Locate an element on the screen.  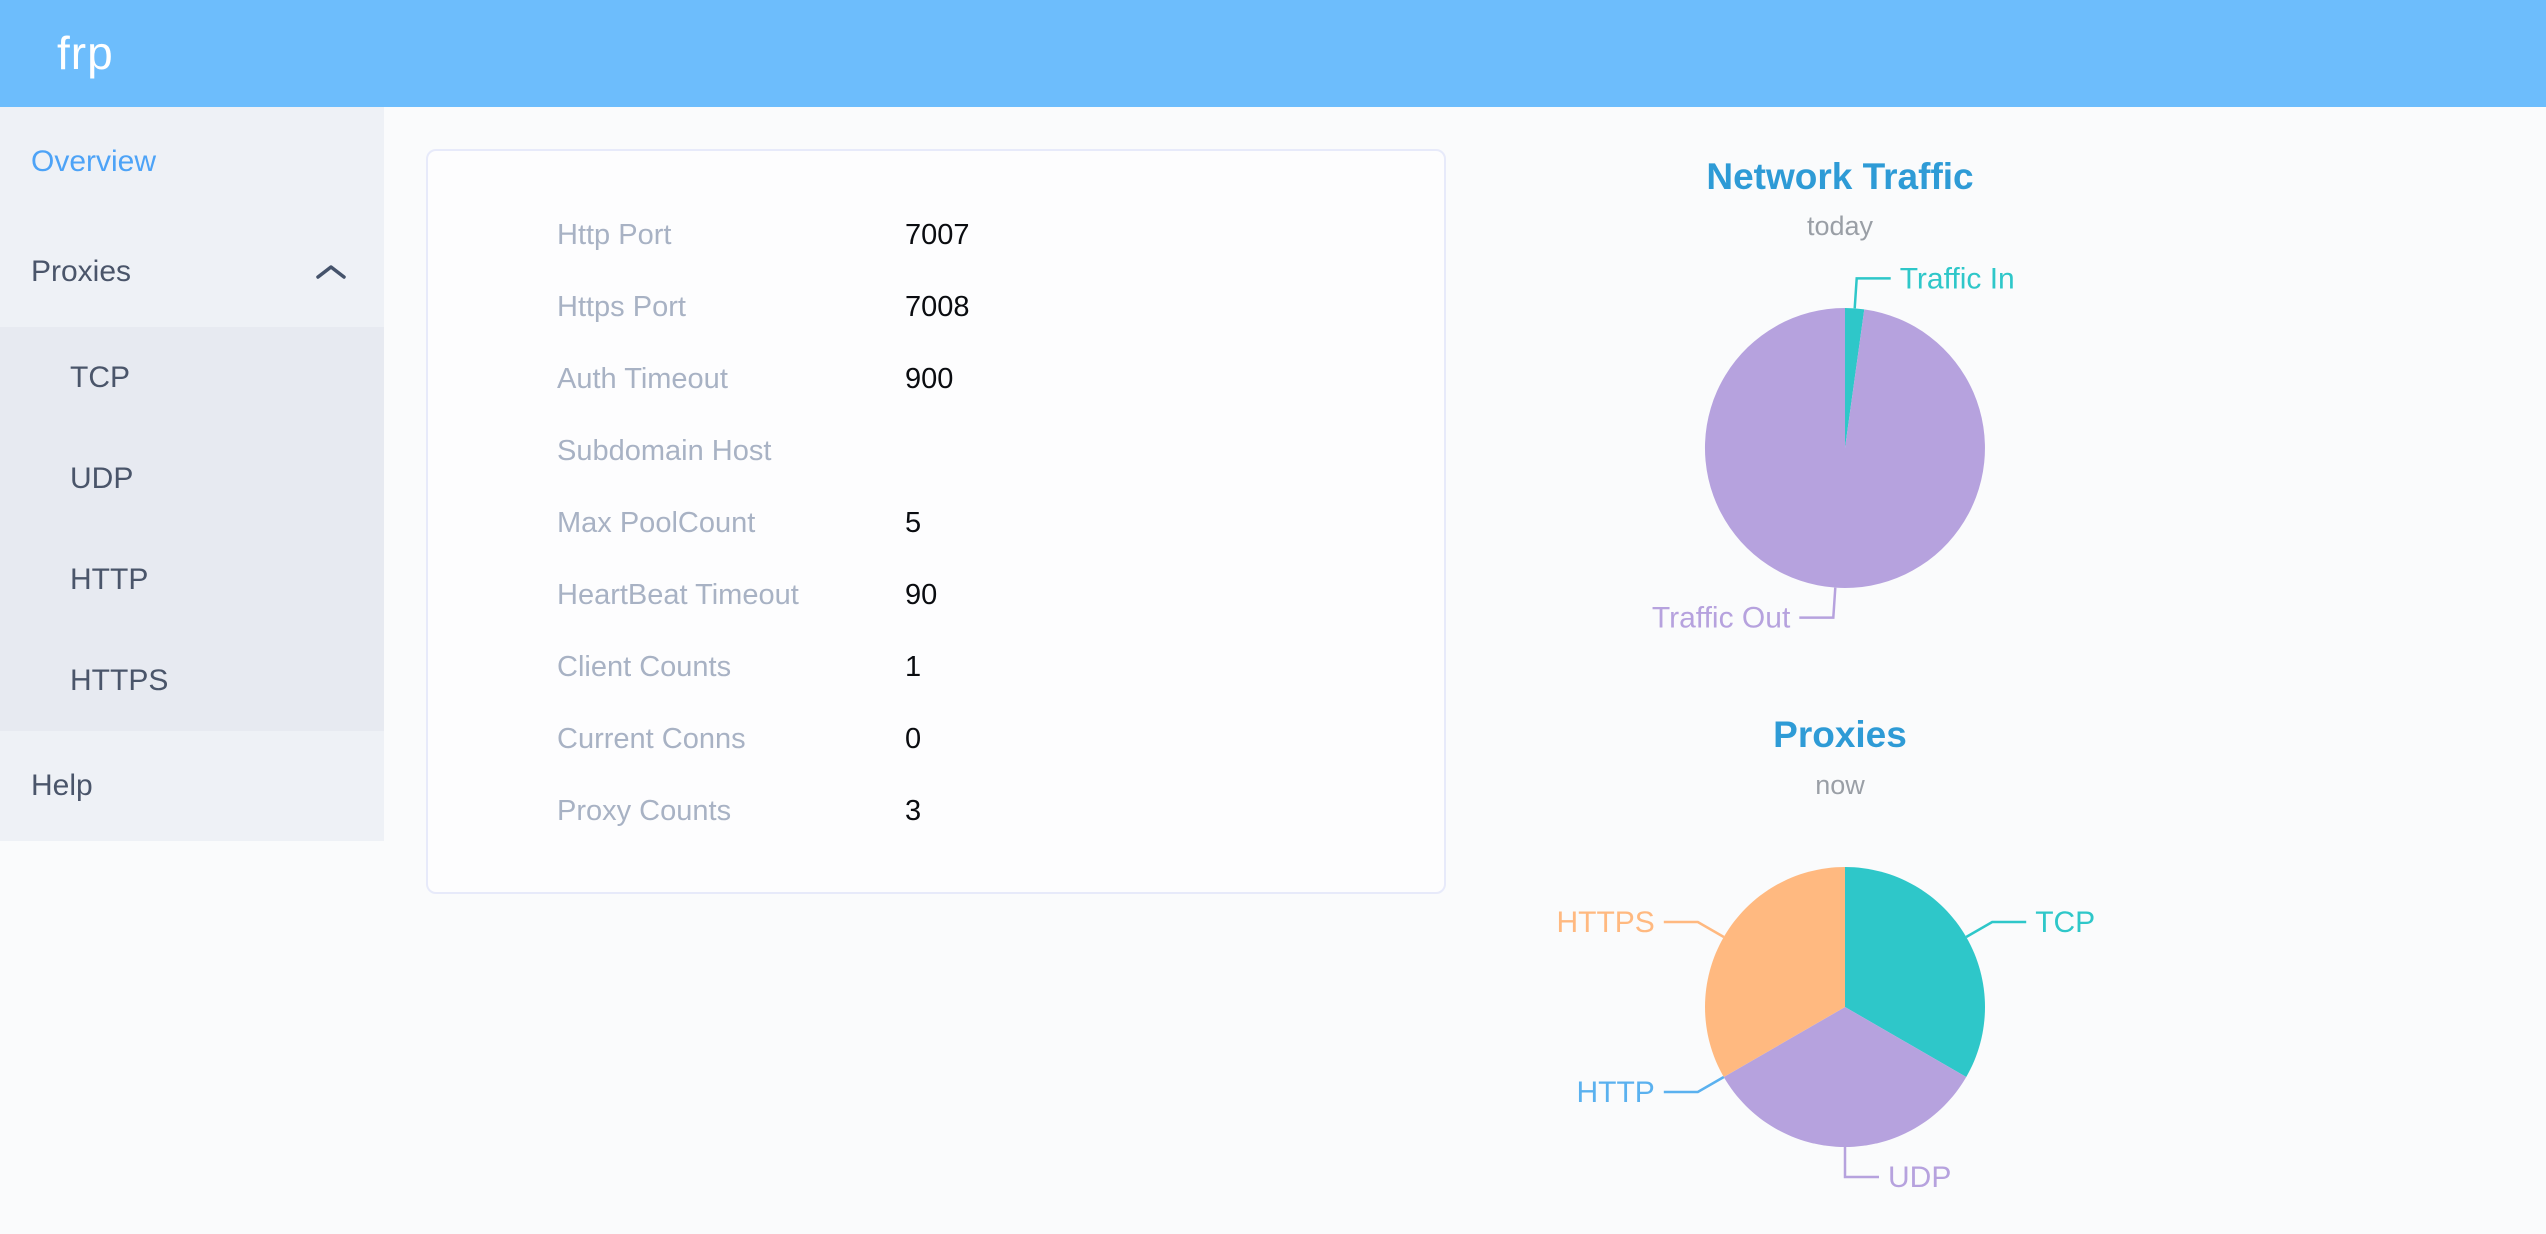
sidebar-item-https-label: HTTPS is located at coordinates (119, 680).